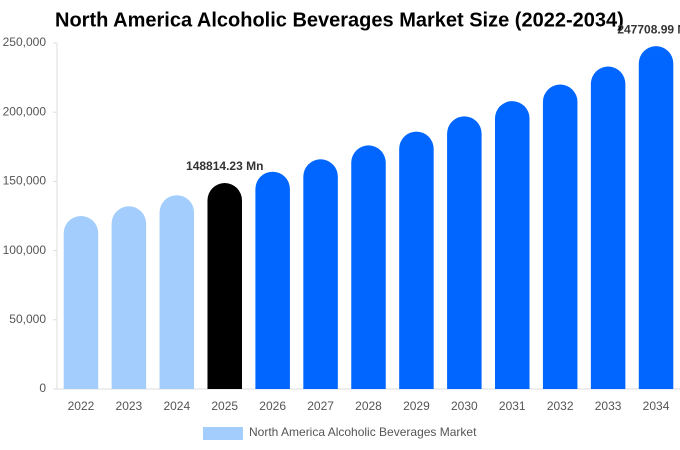 This screenshot has width=680, height=450. What do you see at coordinates (464, 406) in the screenshot?
I see `x-tick-label: 2030` at bounding box center [464, 406].